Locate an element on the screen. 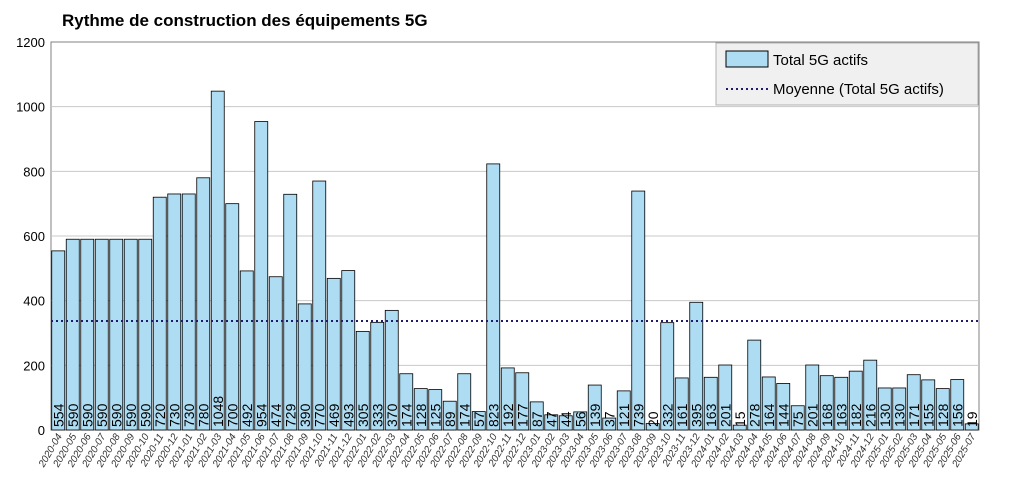 Image resolution: width=1011 pixels, height=495 pixels. bar-value-label: 121 is located at coordinates (624, 415).